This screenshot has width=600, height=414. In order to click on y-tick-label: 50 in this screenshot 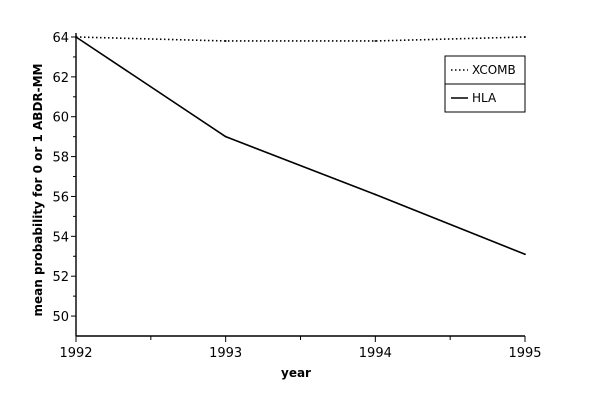, I will do `click(60, 317)`.